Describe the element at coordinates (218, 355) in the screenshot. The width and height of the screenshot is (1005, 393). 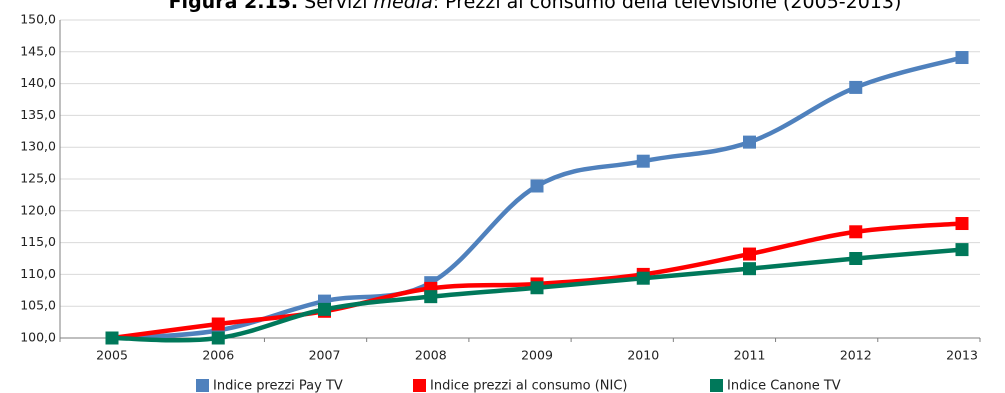
I see `x-tick-label: 2006` at that location.